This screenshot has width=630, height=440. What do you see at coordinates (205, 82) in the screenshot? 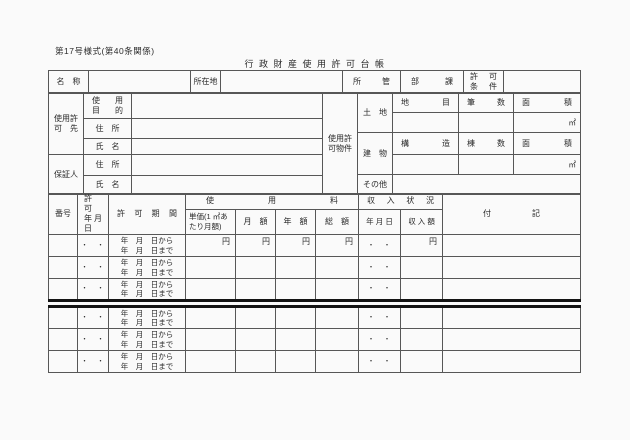
I see `location-label: 所在地` at bounding box center [205, 82].